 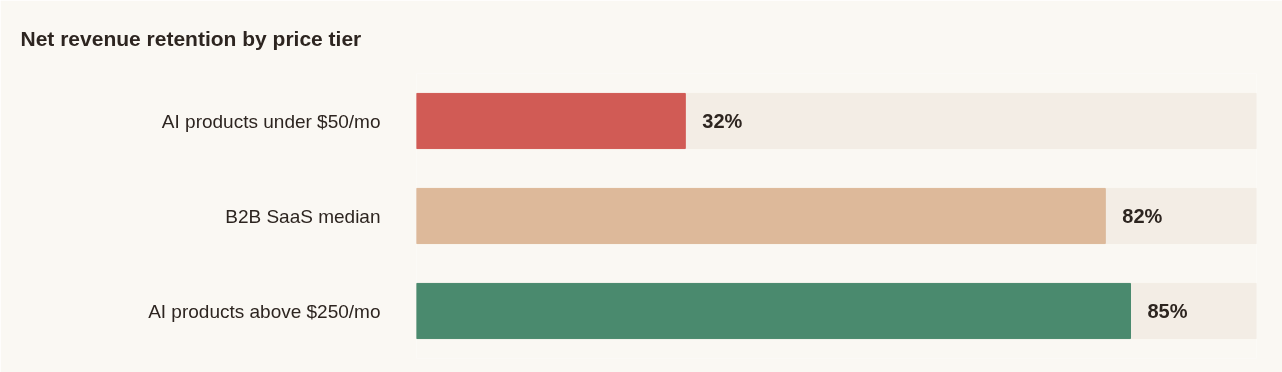 What do you see at coordinates (722, 121) in the screenshot?
I see `data-label: 32%` at bounding box center [722, 121].